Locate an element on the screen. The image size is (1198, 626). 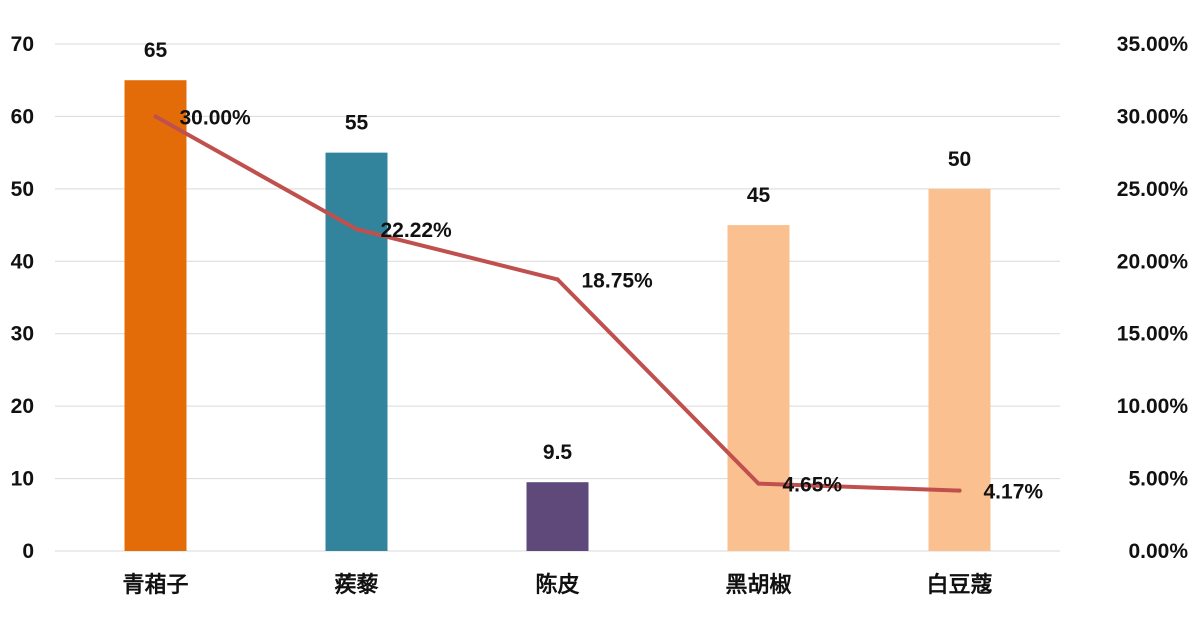
left-tick-label: 20 is located at coordinates (22, 406).